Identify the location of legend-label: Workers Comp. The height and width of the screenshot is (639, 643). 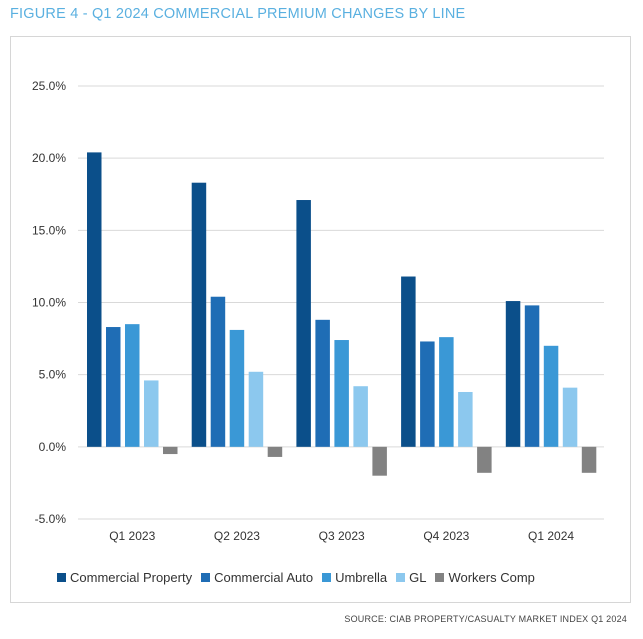
(491, 577).